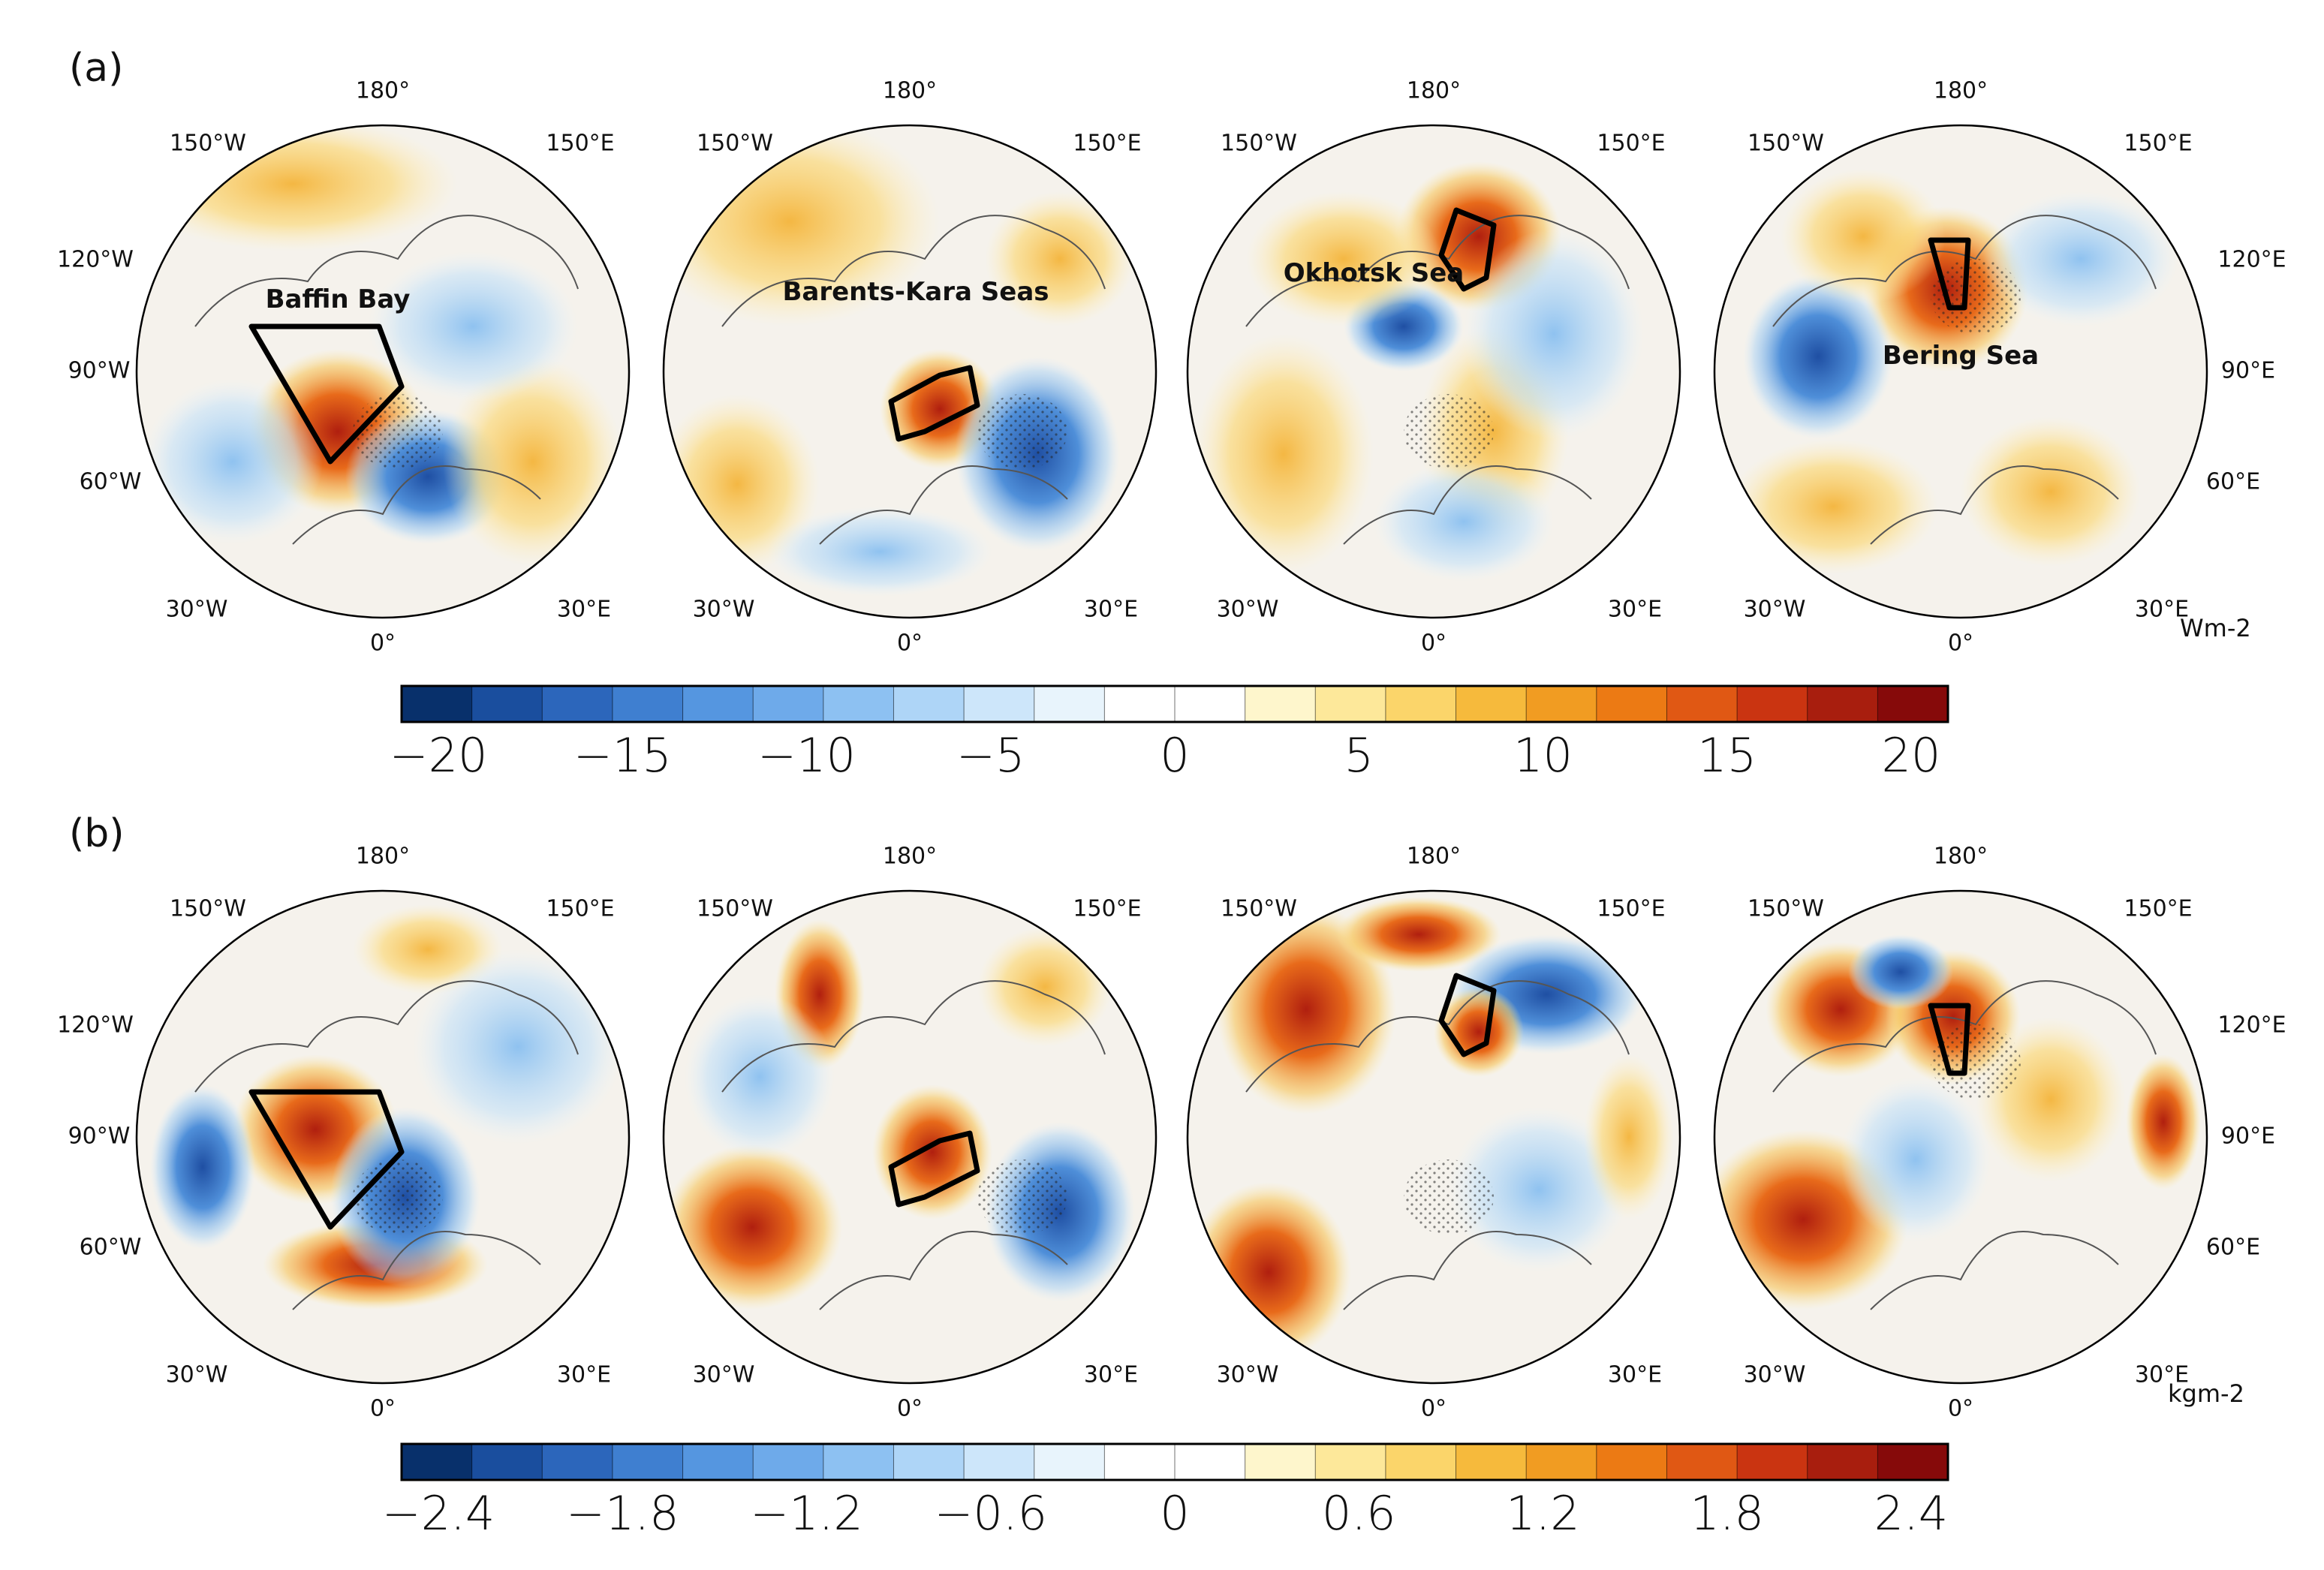 The height and width of the screenshot is (1570, 2324). Describe the element at coordinates (990, 755) in the screenshot. I see `colorbar-tick-label: −5` at that location.